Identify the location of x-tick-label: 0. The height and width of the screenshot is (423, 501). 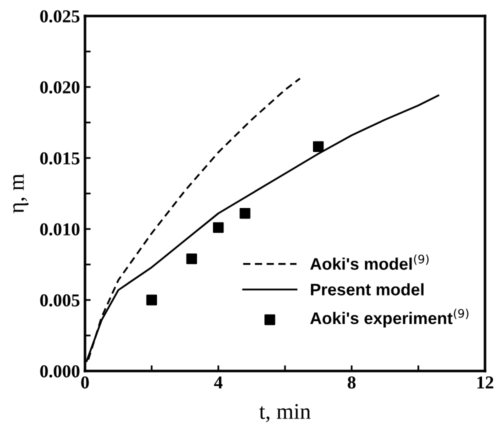
(85, 382).